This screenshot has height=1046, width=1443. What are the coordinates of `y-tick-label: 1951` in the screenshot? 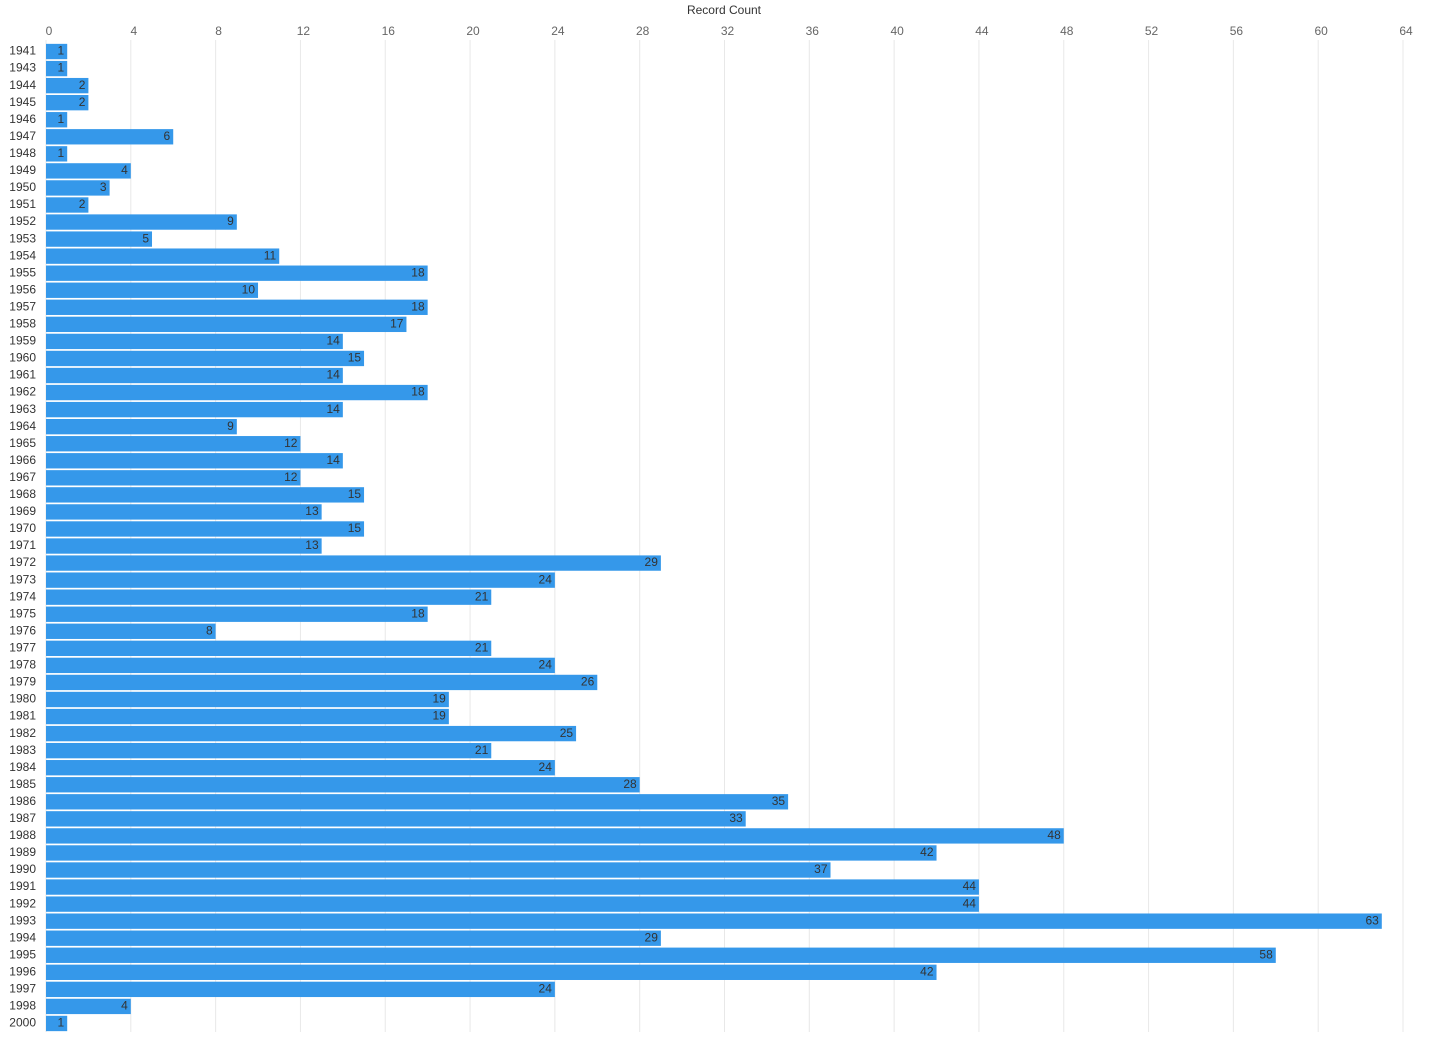 It's located at (22, 204).